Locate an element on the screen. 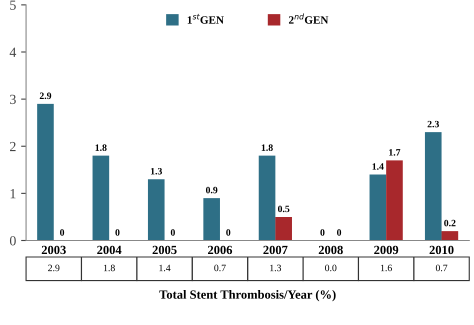  x-axis-title: Total Stent Thrombosis/Year (%) is located at coordinates (247, 296).